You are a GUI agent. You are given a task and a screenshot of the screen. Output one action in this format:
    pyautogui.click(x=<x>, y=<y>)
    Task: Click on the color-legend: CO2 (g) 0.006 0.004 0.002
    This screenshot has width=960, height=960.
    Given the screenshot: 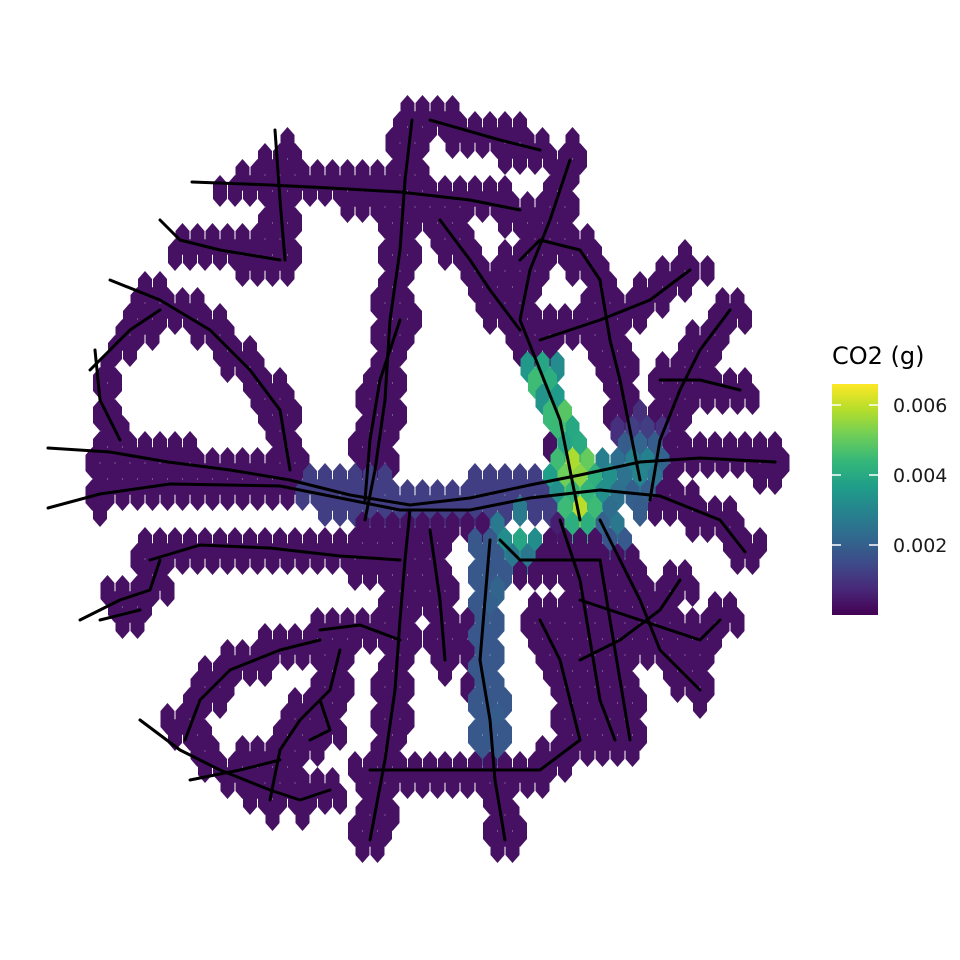 What is the action you would take?
    pyautogui.click(x=889, y=478)
    